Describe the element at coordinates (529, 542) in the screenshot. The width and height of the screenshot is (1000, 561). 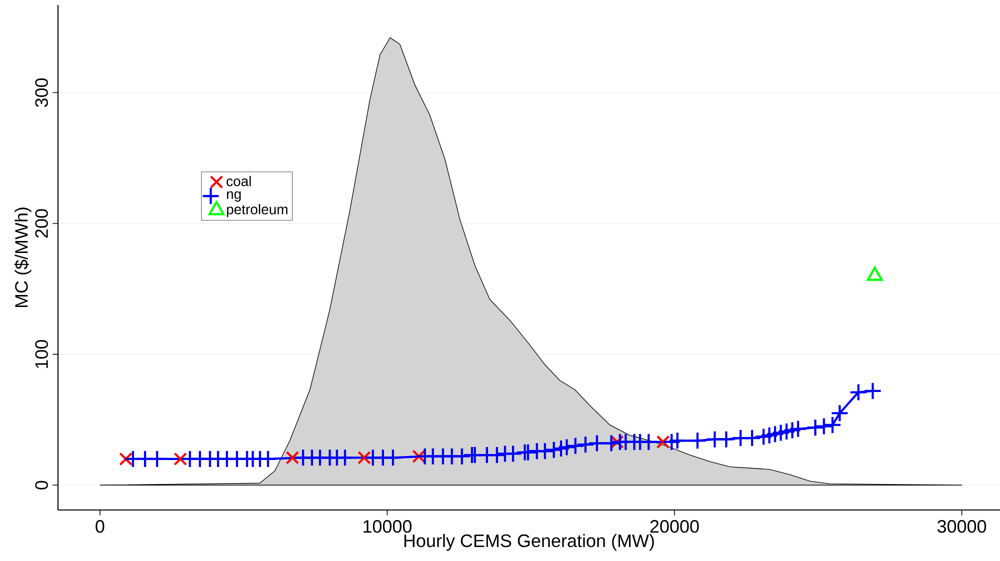
I see `x-axis-title: Hourly CEMS Generation (MW)` at that location.